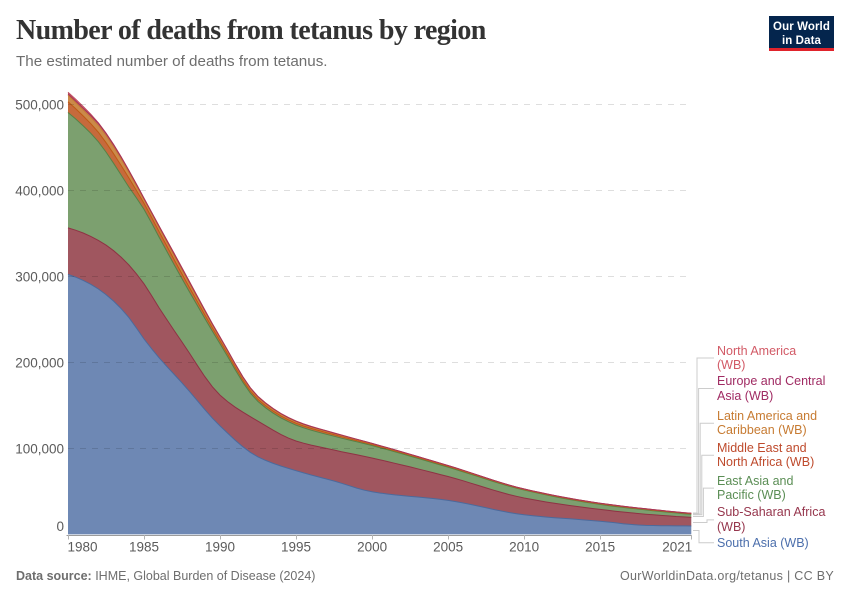 The width and height of the screenshot is (850, 600). Describe the element at coordinates (60, 526) in the screenshot. I see `svg-text: 0` at that location.